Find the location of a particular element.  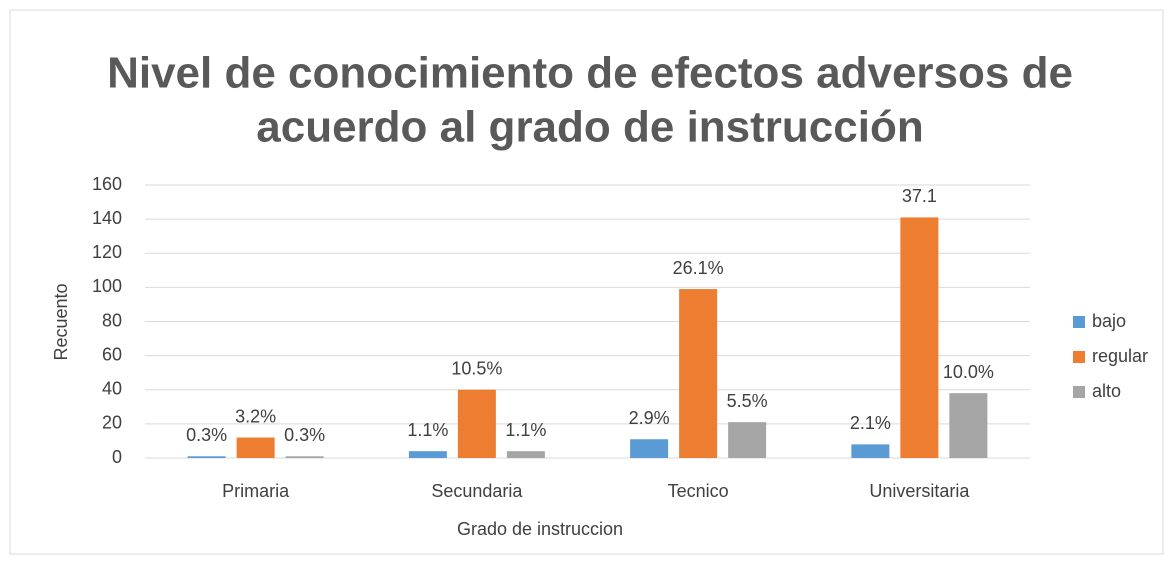

data-label: 10.5% is located at coordinates (476, 369).